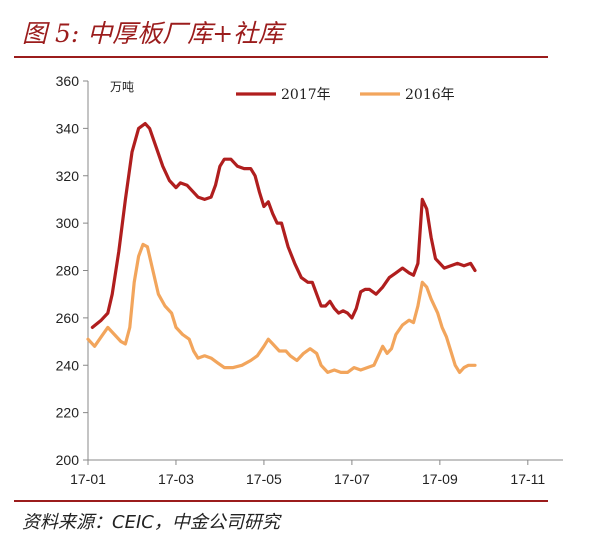 The width and height of the screenshot is (592, 548). Describe the element at coordinates (153, 33) in the screenshot. I see `chart-title: 图 5: 中厚板厂库+社库` at that location.